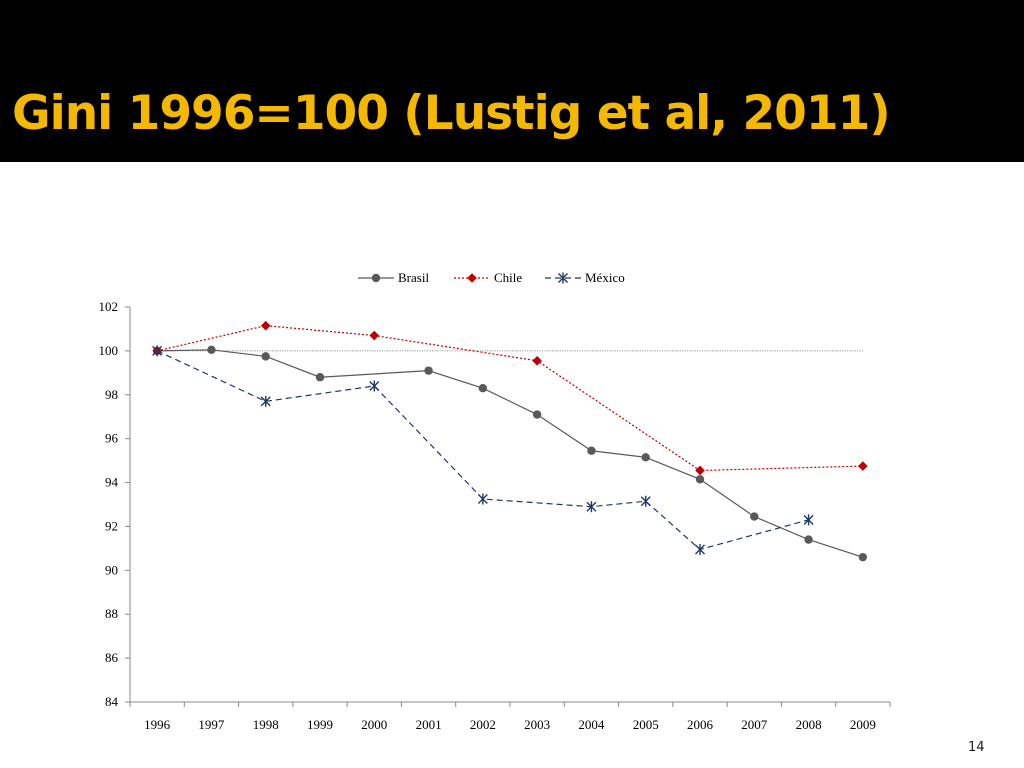 This screenshot has width=1024, height=768. I want to click on x-tick-label: 2005, so click(646, 724).